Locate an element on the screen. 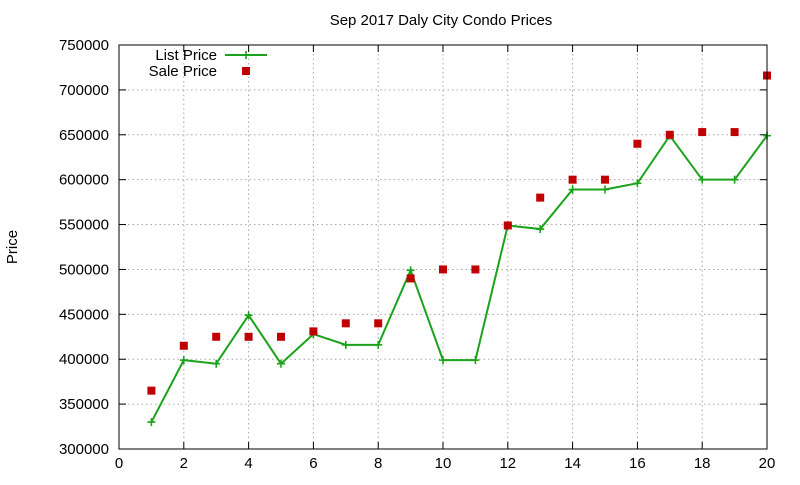 The image size is (800, 485). y-tick-label: 700000 is located at coordinates (84, 90).